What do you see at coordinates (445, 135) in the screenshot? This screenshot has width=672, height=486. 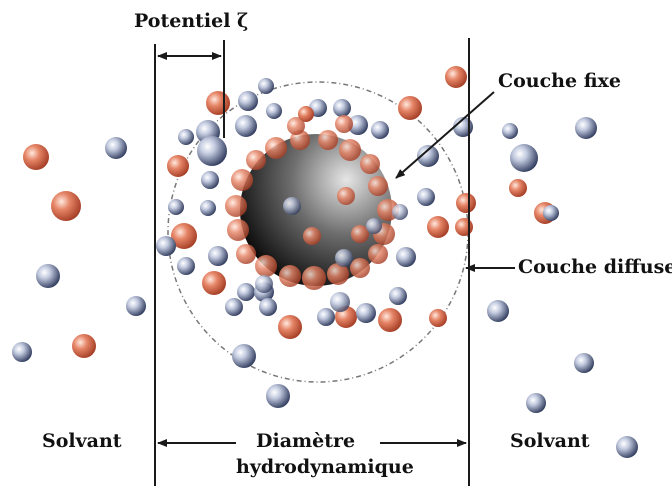 I see `fixed-layer-pointer` at bounding box center [445, 135].